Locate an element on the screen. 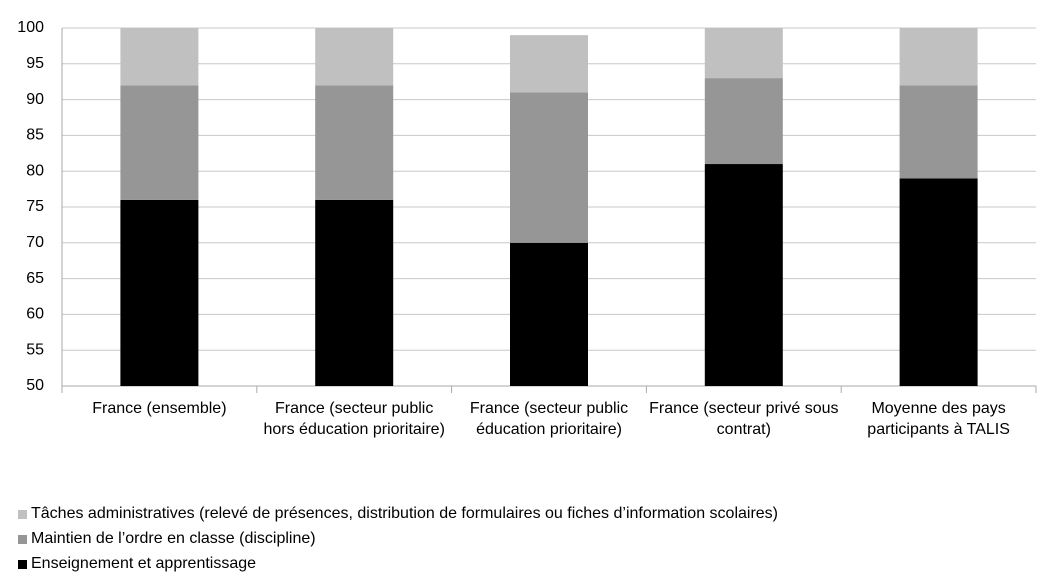 The height and width of the screenshot is (577, 1038). y-tick-label: 65 is located at coordinates (35, 278).